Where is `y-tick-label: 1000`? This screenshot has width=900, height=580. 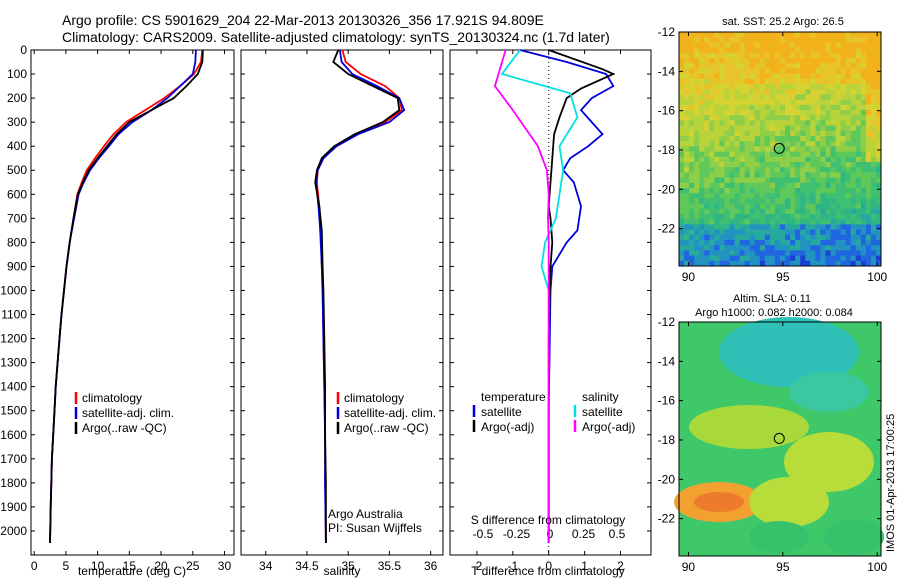 y-tick-label: 1000 is located at coordinates (13, 290).